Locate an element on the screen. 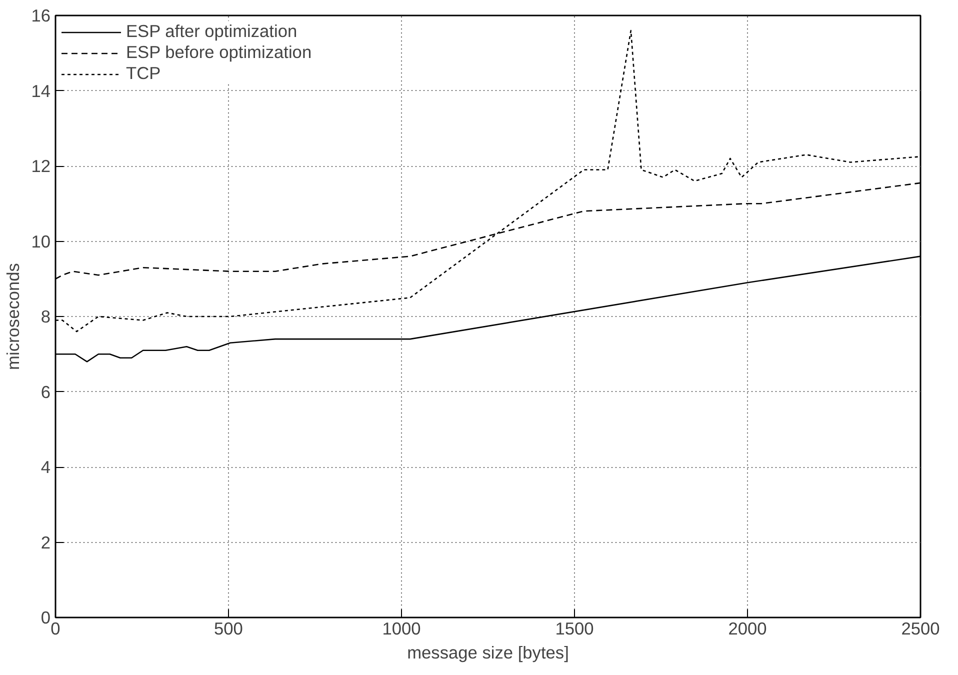  y-tick-label: 16 is located at coordinates (41, 16).